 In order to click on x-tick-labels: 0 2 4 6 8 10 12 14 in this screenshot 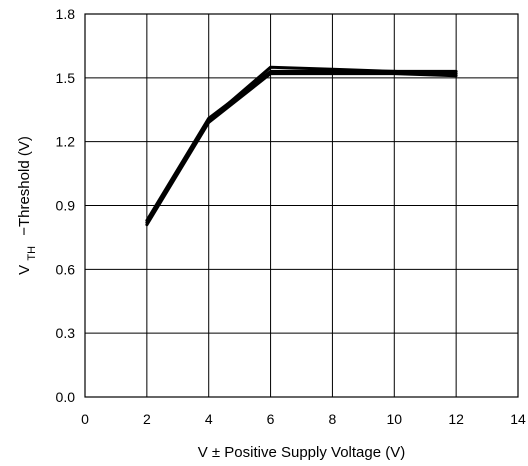, I will do `click(303, 419)`.